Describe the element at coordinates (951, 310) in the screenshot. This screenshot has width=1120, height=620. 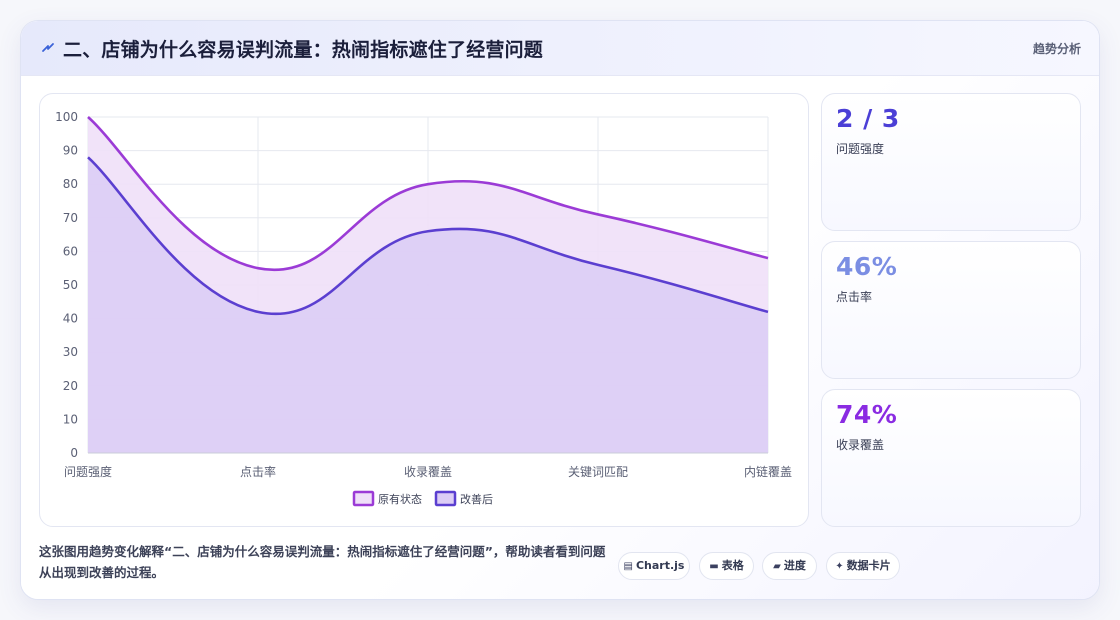
I see `kpi-card-ctr: 46% 点击率` at that location.